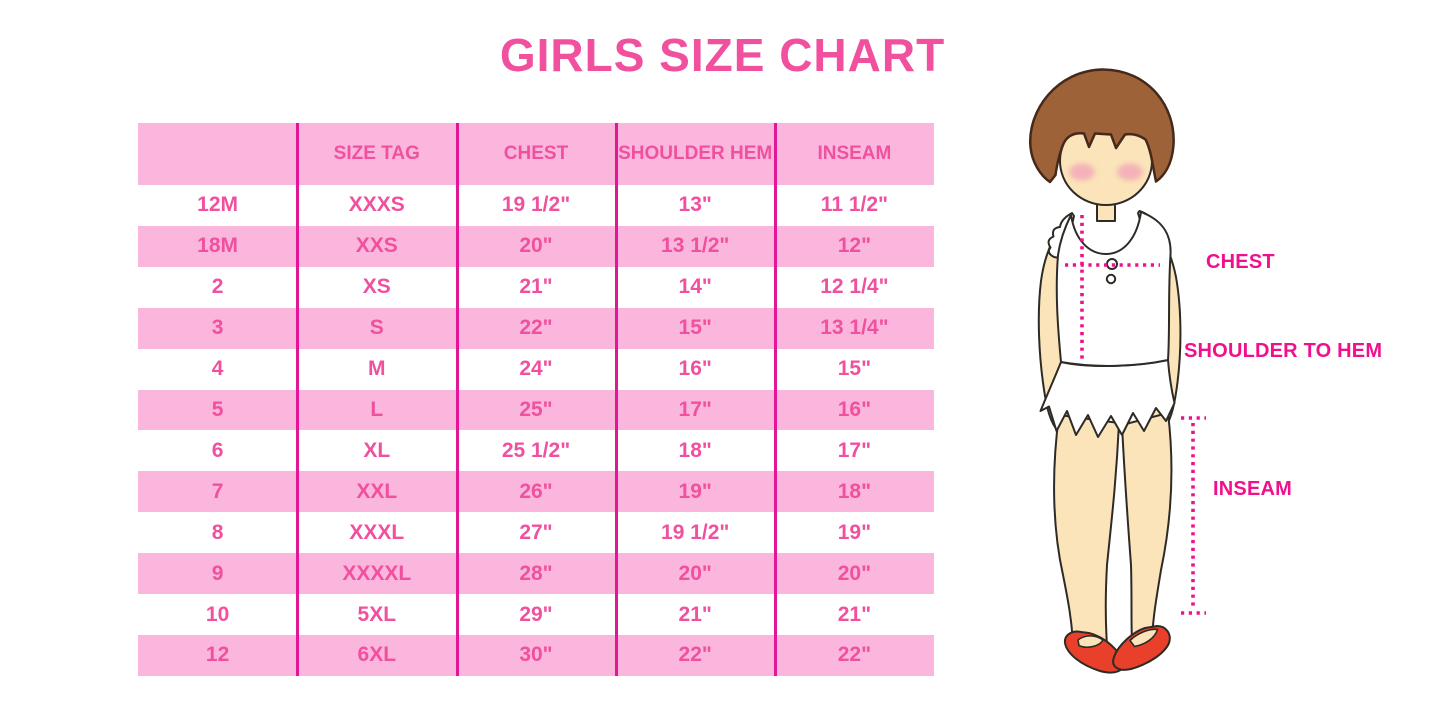  What do you see at coordinates (377, 450) in the screenshot?
I see `table-cell: XL` at bounding box center [377, 450].